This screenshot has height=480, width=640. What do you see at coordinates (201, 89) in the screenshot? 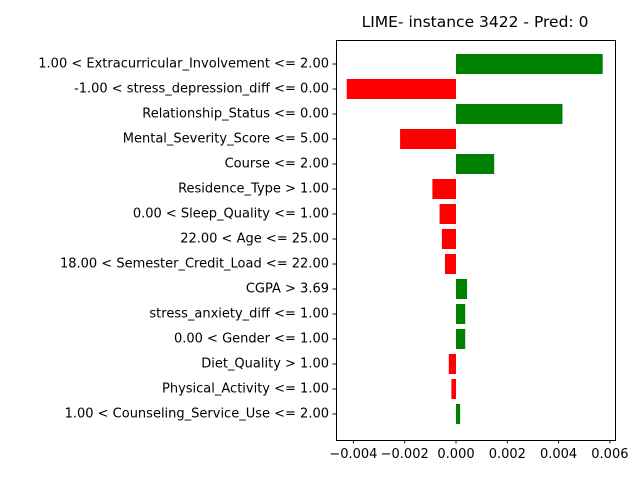
I see `y-tick-label-1: -1.00 < stress_depression_diff <= 0.00` at bounding box center [201, 89].